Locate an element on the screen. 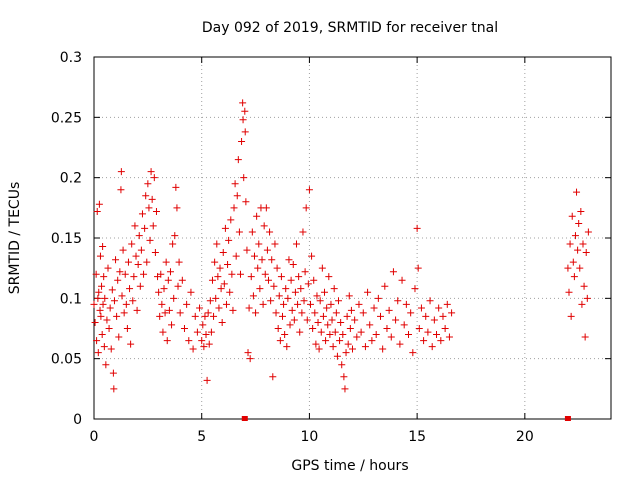  y-tick-label: 0.15 is located at coordinates (66, 239).